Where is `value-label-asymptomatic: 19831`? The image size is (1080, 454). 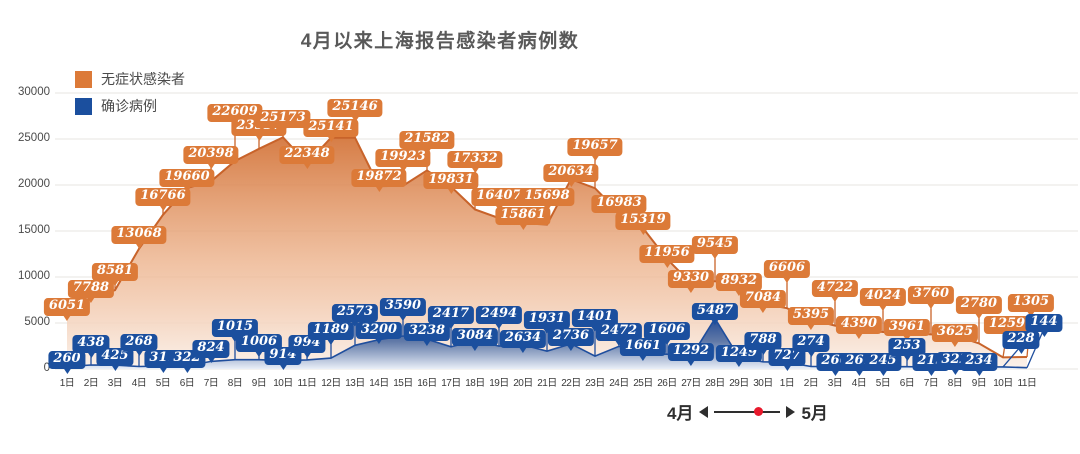 value-label-asymptomatic: 19831 is located at coordinates (451, 183).